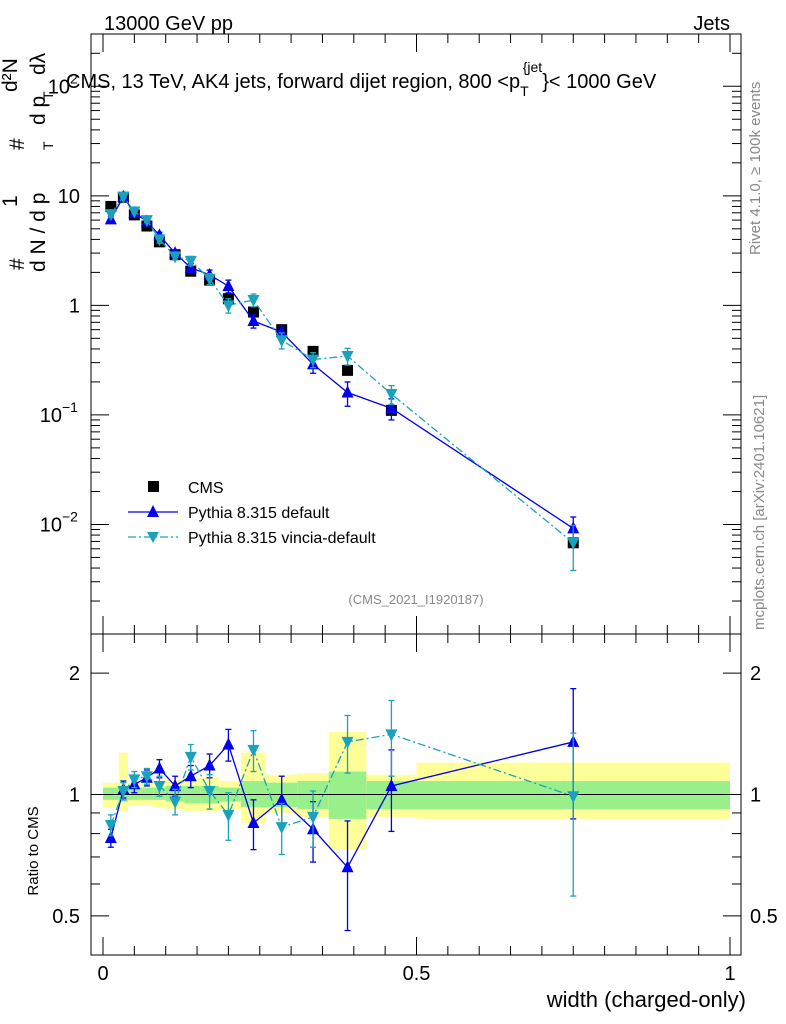 This screenshot has height=1024, width=786. I want to click on y-tick-exponent: −1, so click(70, 407).